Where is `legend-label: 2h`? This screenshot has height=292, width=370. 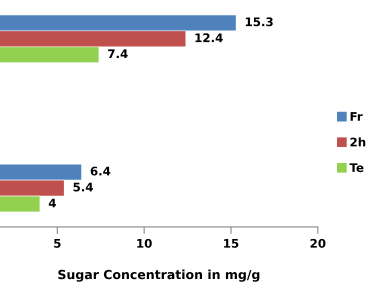
legend-label: 2h is located at coordinates (358, 141).